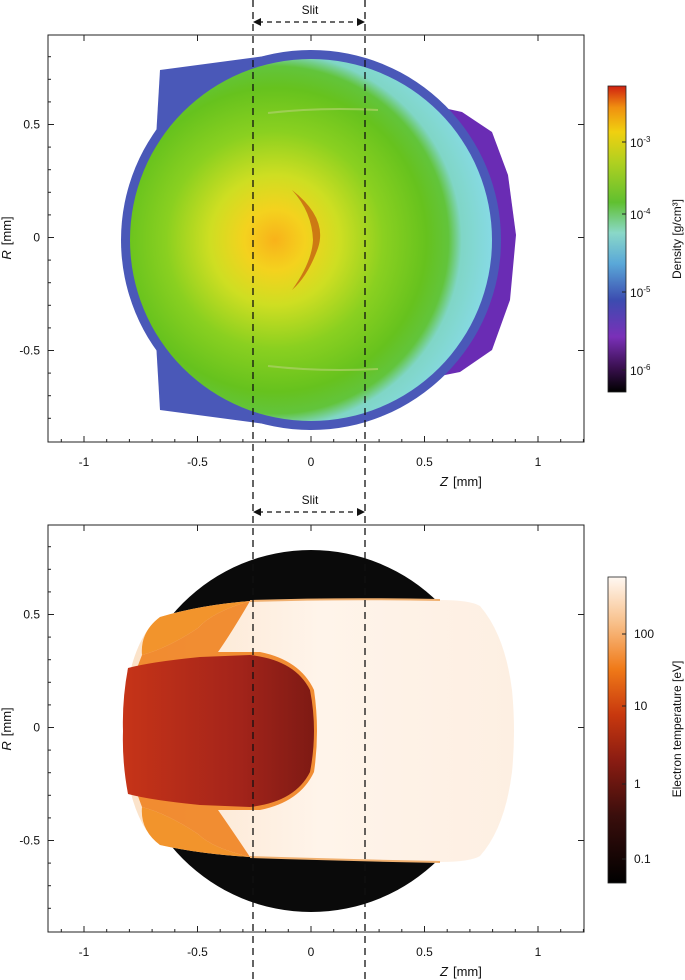 Image resolution: width=685 pixels, height=980 pixels. I want to click on temperature-xtick-label: 0.5, so click(424, 952).